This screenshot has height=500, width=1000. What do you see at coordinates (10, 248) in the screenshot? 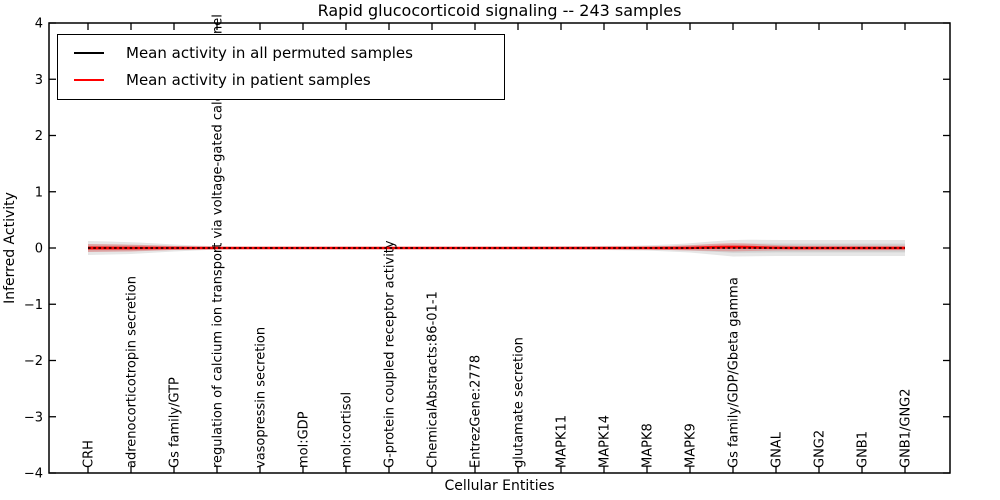
I see `y-axis-label: Inferred Activity` at bounding box center [10, 248].